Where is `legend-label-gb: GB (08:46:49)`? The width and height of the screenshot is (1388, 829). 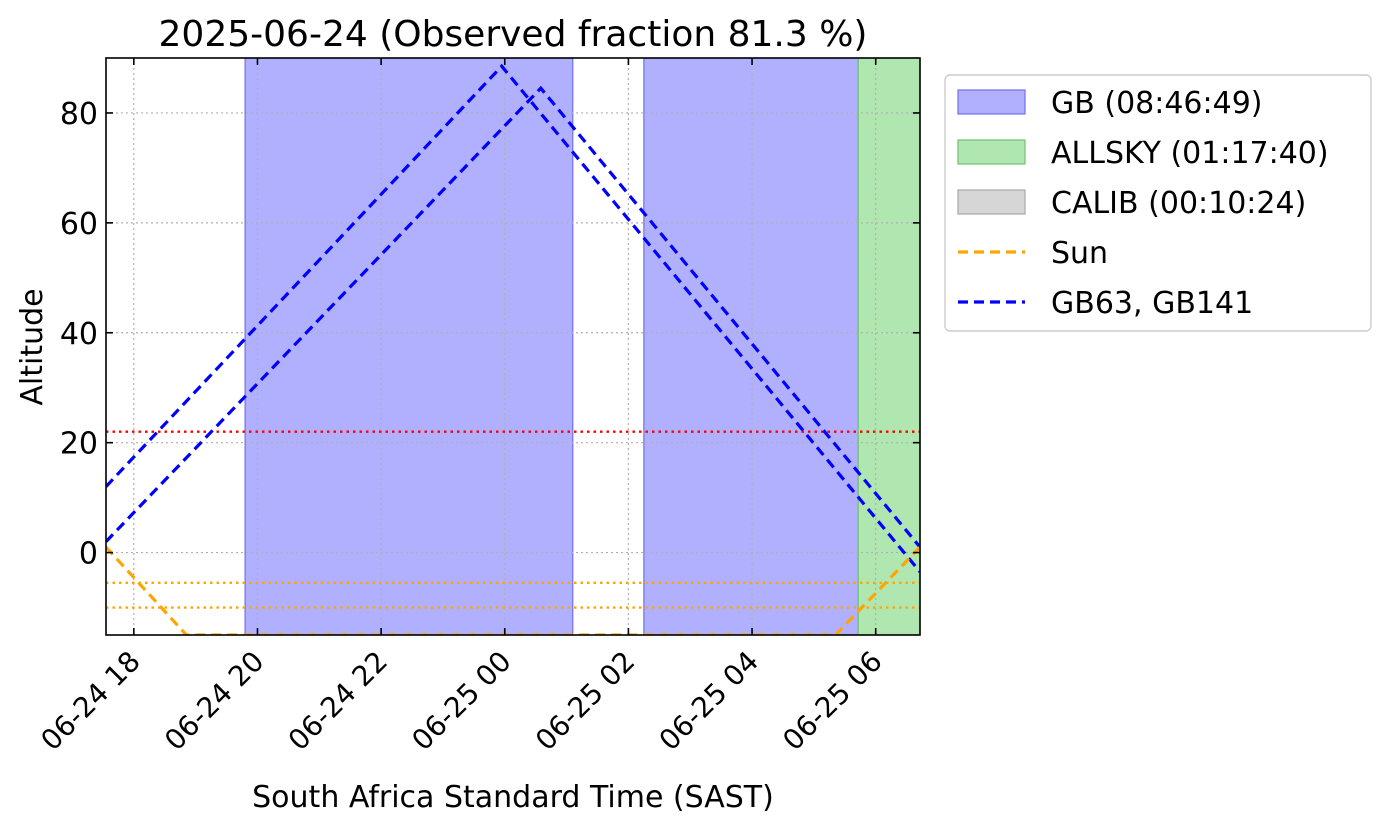
legend-label-gb: GB (08:46:49) is located at coordinates (1157, 103).